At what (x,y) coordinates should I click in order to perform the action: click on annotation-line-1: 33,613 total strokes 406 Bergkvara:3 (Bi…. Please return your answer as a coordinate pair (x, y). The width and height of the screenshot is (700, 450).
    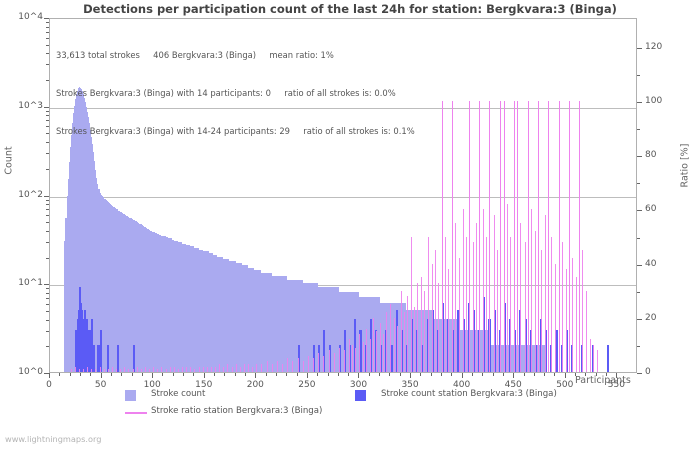
    Looking at the image, I should click on (195, 55).